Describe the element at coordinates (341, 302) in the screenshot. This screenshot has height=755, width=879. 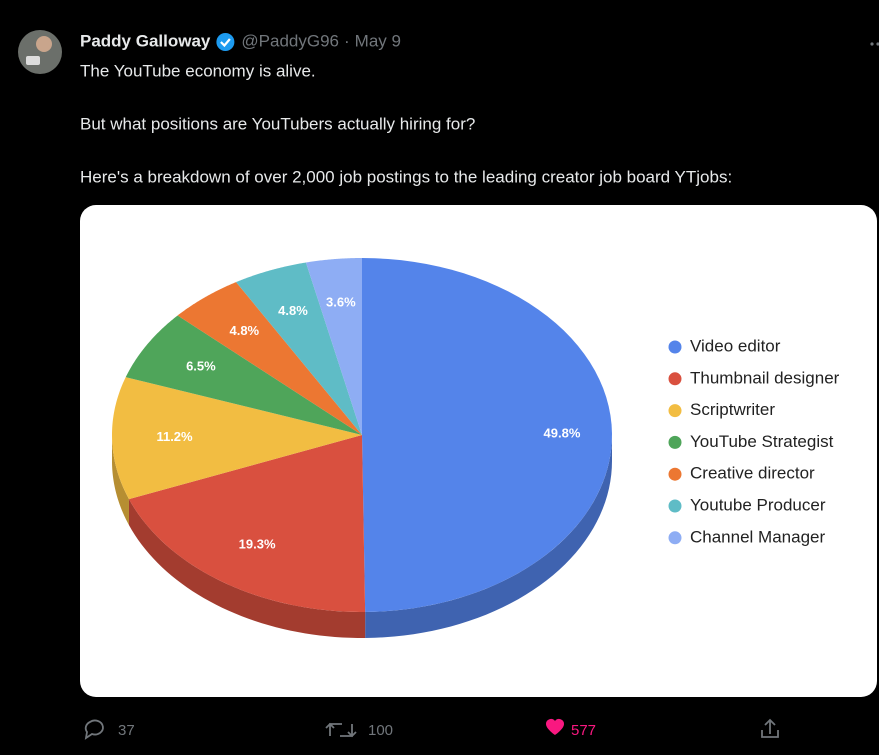
I see `data-label: 3.6%` at that location.